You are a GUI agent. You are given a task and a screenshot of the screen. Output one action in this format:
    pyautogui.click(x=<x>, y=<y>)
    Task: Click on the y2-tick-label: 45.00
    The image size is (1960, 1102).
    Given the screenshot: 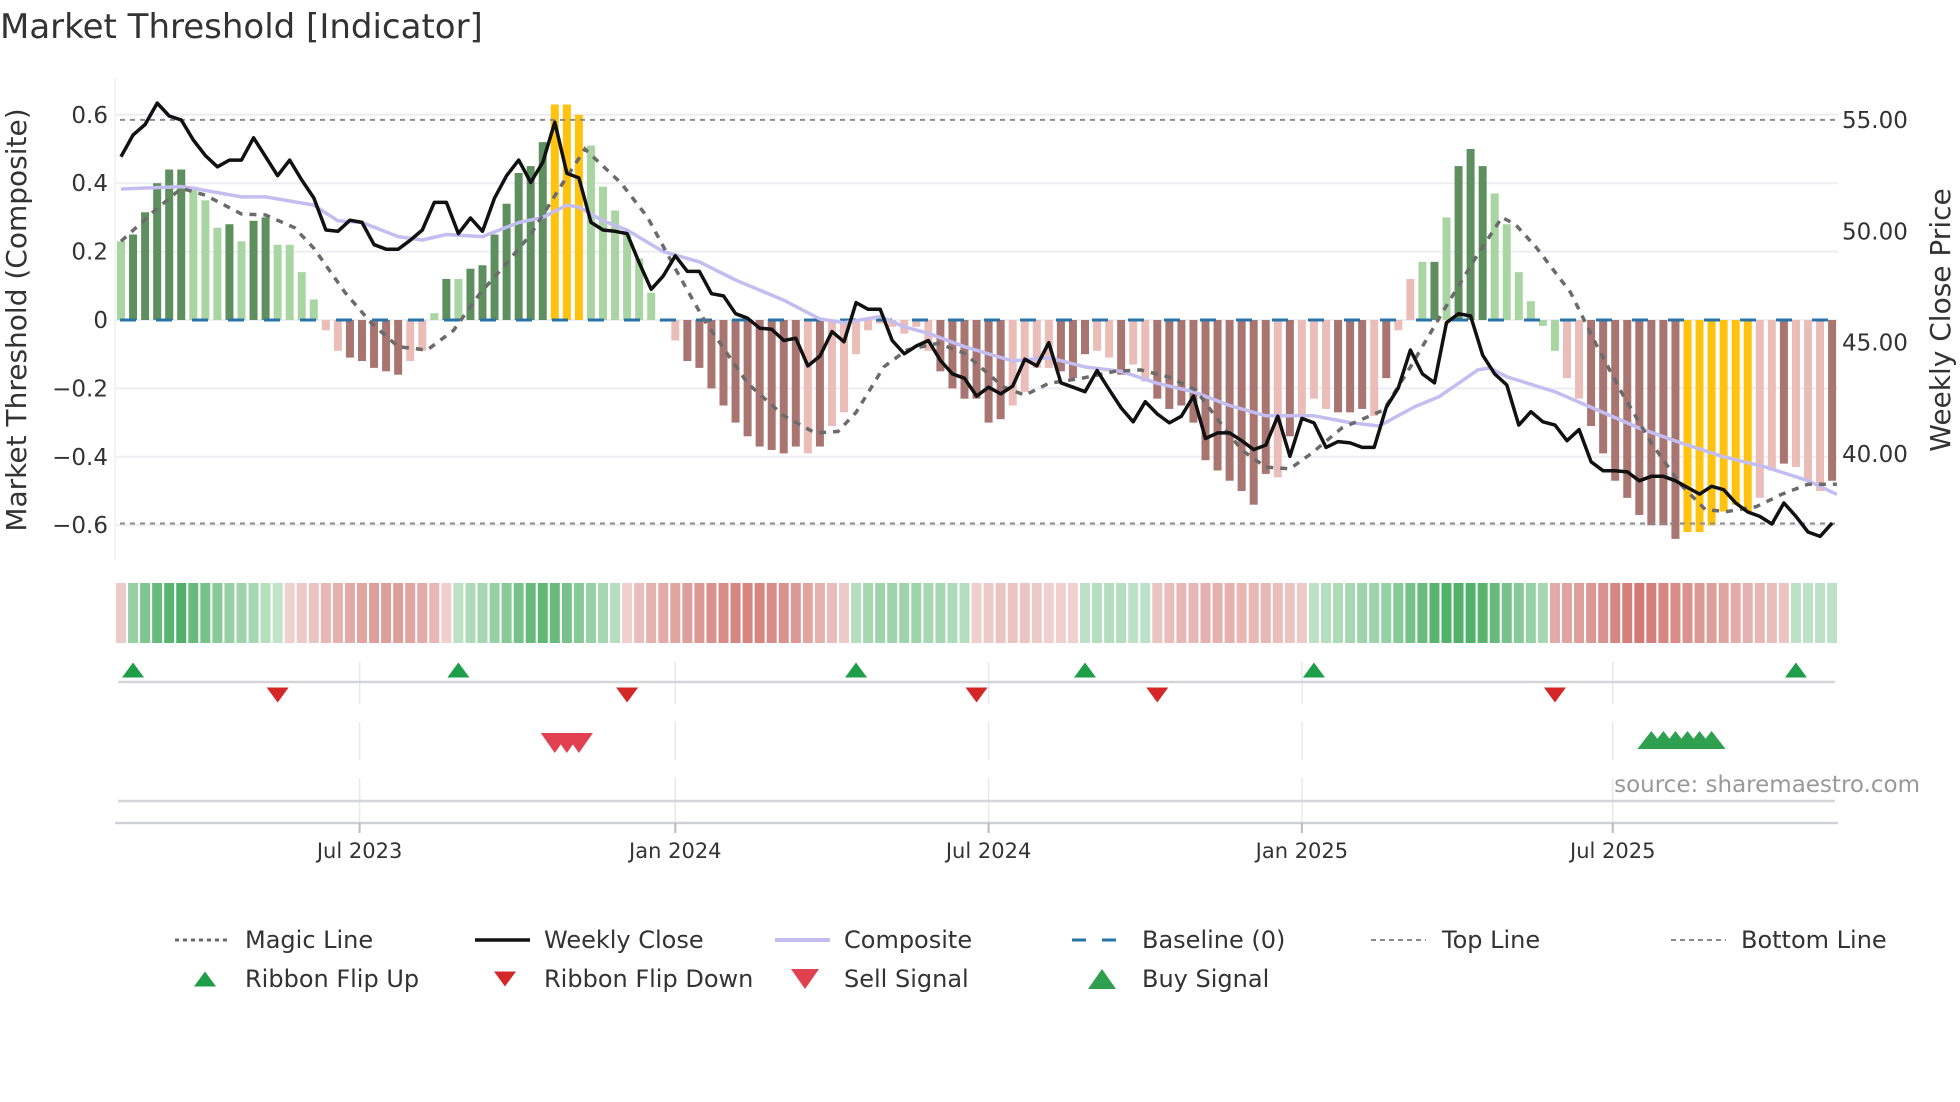 What is the action you would take?
    pyautogui.click(x=1875, y=344)
    